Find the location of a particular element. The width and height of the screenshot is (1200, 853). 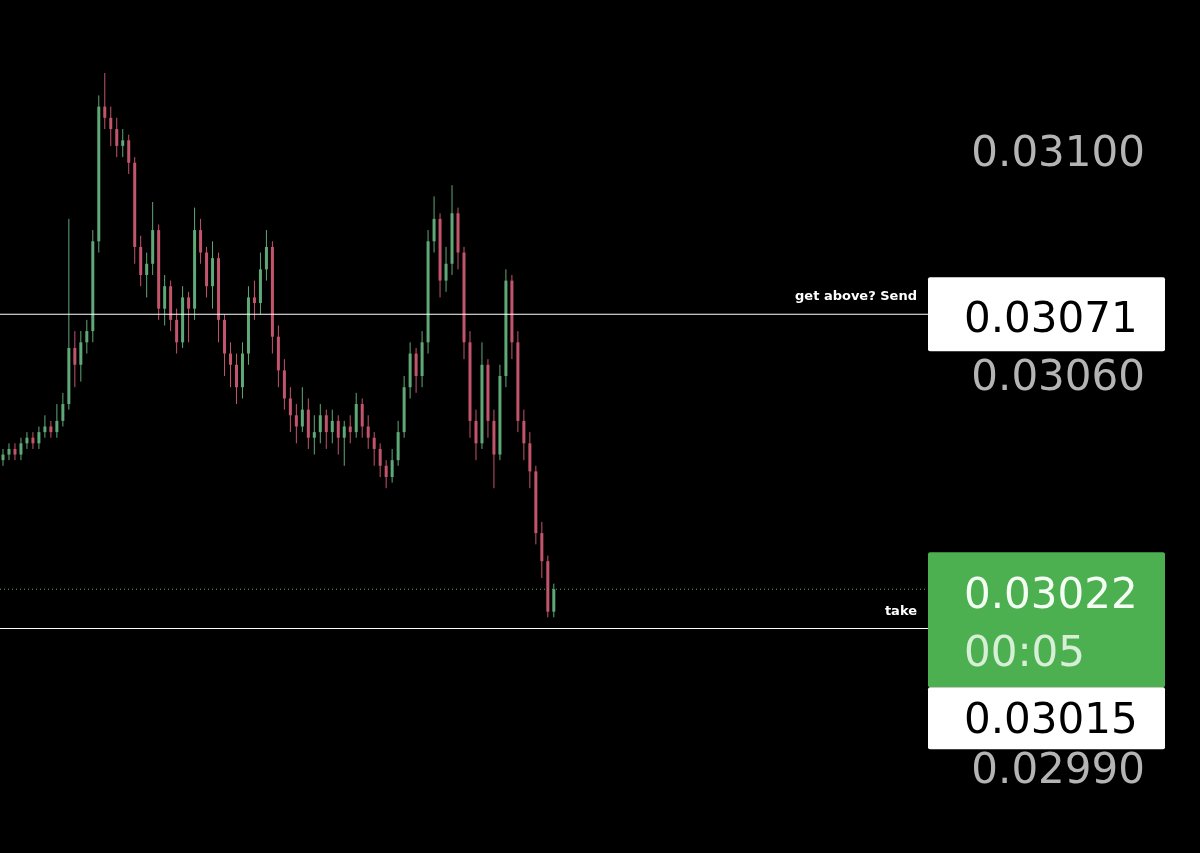

y-tick-label: 0.03100 is located at coordinates (1058, 152).